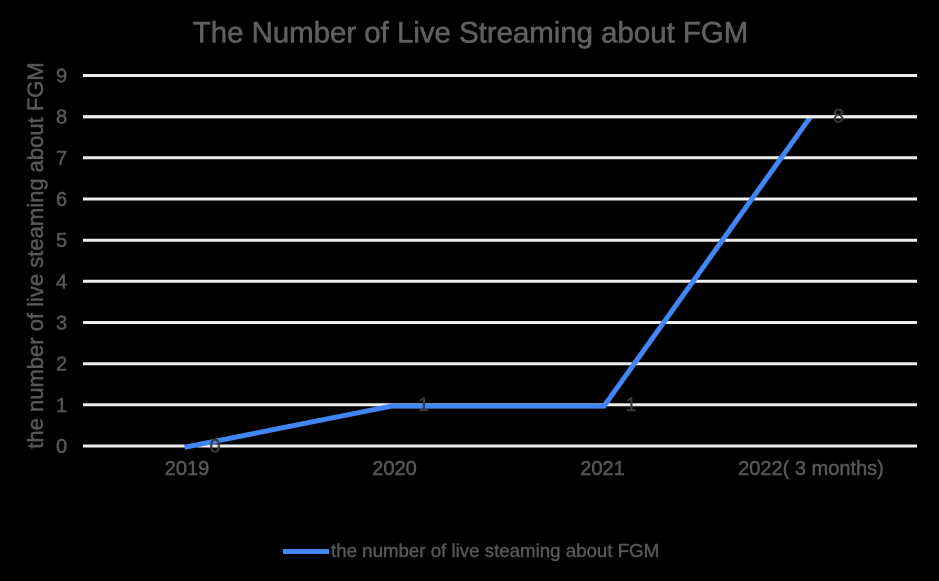 The width and height of the screenshot is (939, 581). What do you see at coordinates (61, 241) in the screenshot?
I see `svg-text: 5` at bounding box center [61, 241].